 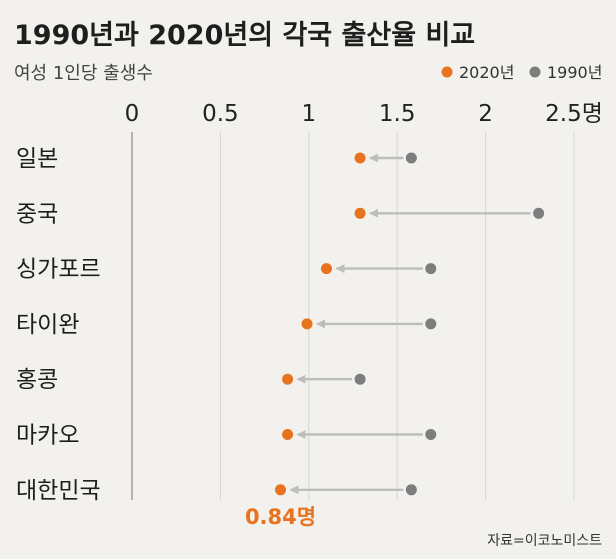 What do you see at coordinates (132, 114) in the screenshot?
I see `x-tick-label: 0` at bounding box center [132, 114].